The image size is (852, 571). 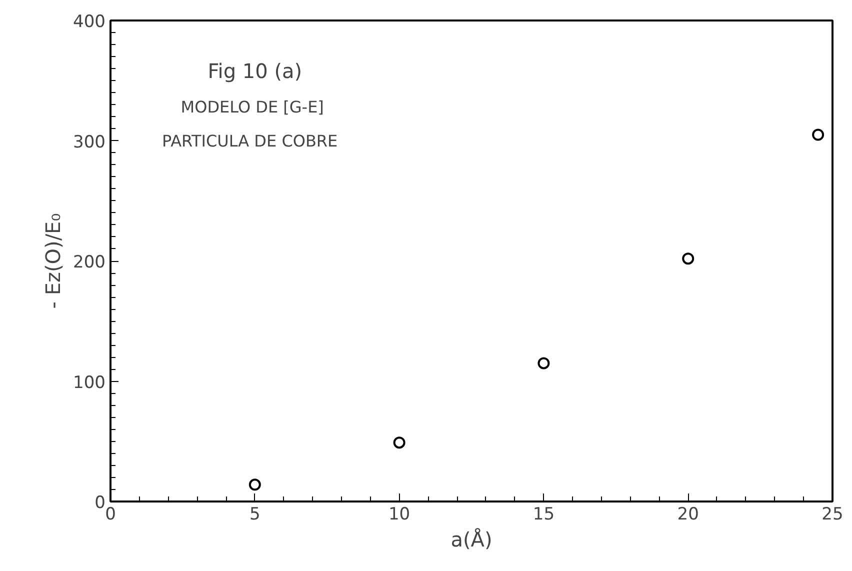 What do you see at coordinates (471, 540) in the screenshot?
I see `x-axis-title: a(Å)` at bounding box center [471, 540].